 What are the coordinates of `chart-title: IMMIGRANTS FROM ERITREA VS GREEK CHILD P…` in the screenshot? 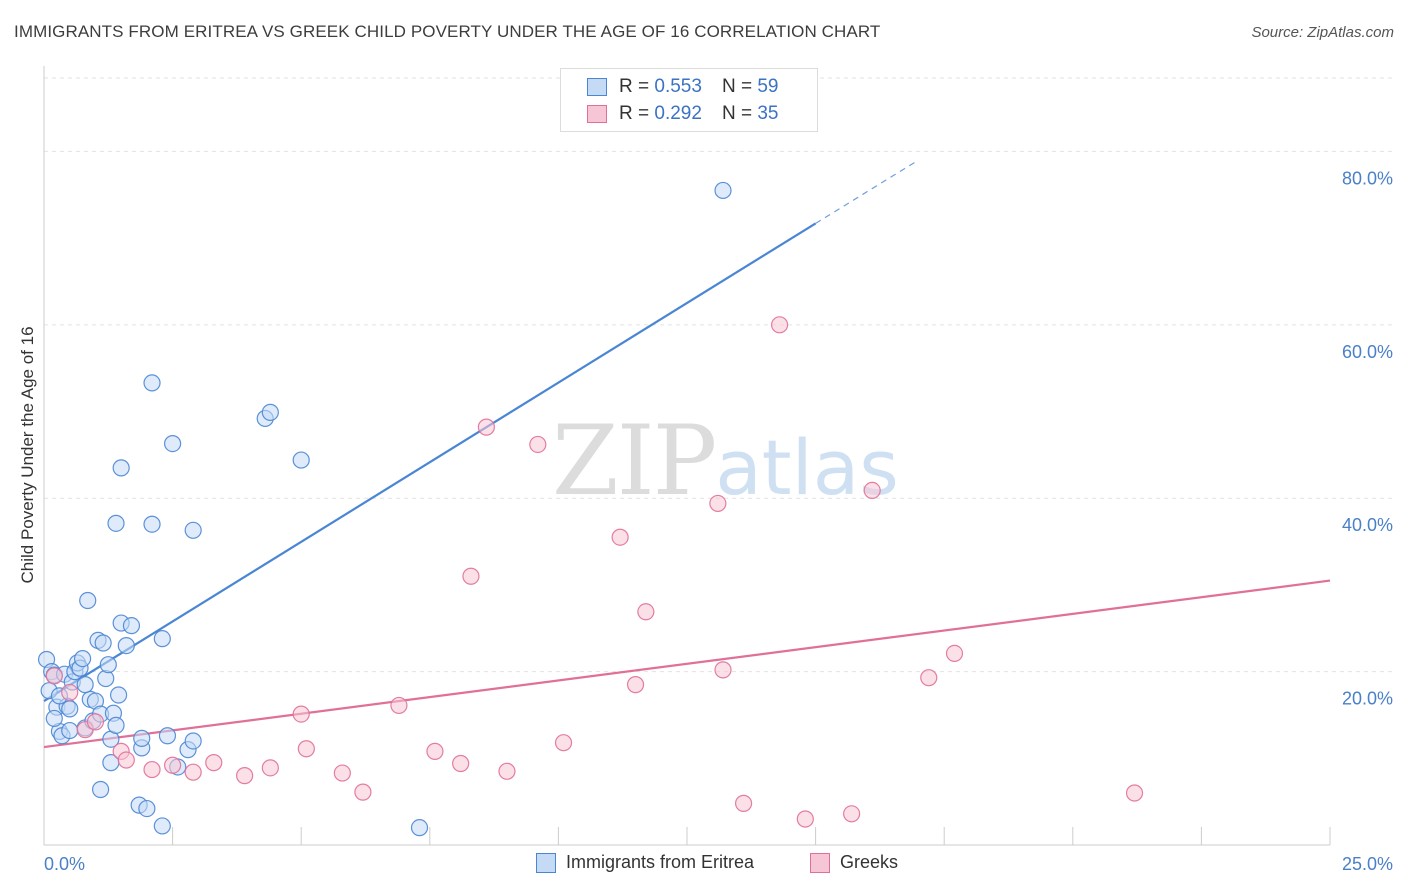 It's located at (447, 31).